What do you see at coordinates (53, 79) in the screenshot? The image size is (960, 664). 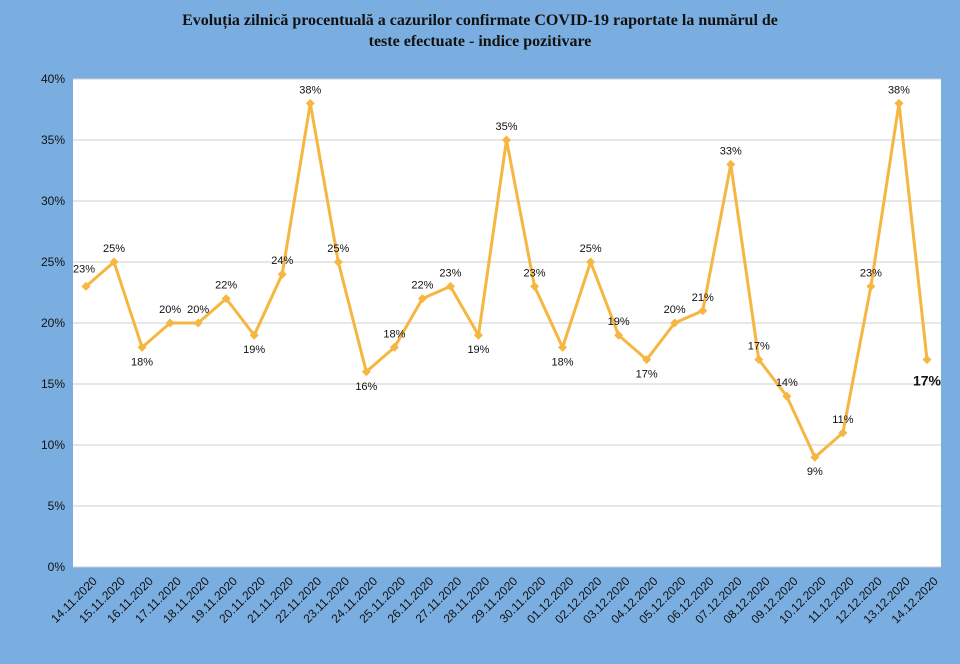 I see `y-tick-label: 40%` at bounding box center [53, 79].